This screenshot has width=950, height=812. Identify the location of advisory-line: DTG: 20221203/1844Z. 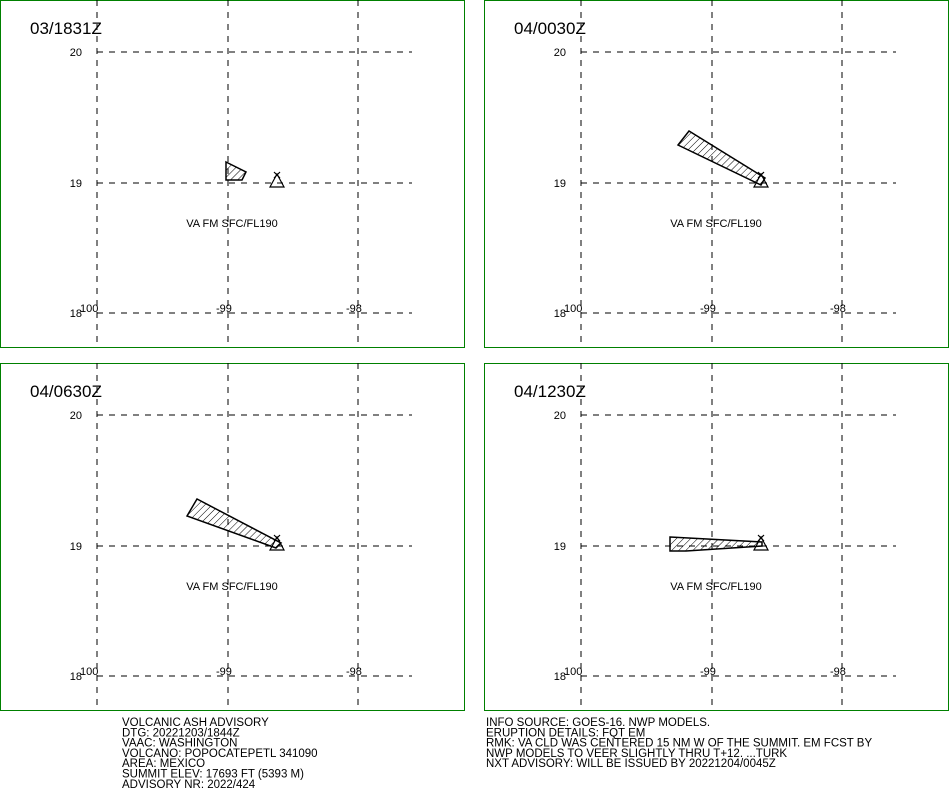
(181, 733).